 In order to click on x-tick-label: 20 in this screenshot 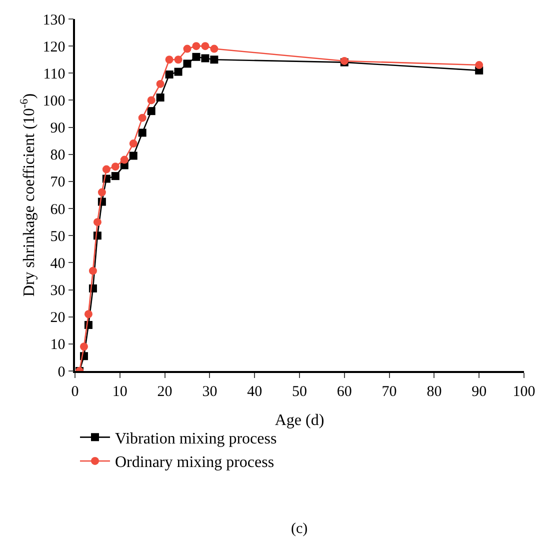, I will do `click(164, 392)`.